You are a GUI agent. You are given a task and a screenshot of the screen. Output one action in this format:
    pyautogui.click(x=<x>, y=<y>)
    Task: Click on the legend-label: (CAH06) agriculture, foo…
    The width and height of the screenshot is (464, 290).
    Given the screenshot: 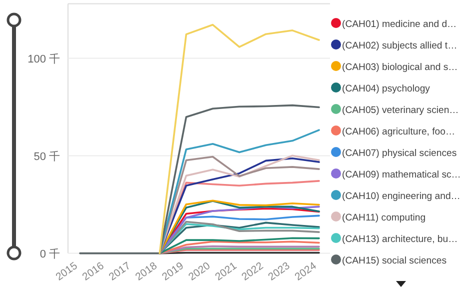 What is the action you would take?
    pyautogui.click(x=399, y=132)
    